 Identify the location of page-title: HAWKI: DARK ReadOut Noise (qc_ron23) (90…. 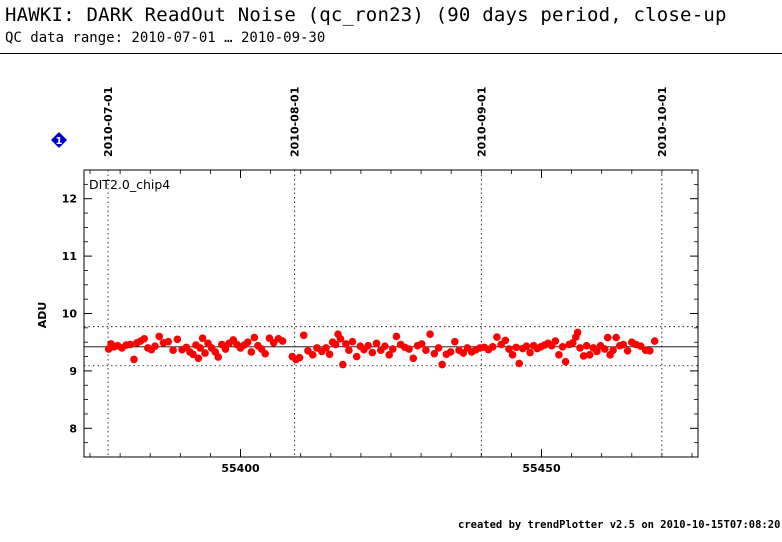
(366, 15).